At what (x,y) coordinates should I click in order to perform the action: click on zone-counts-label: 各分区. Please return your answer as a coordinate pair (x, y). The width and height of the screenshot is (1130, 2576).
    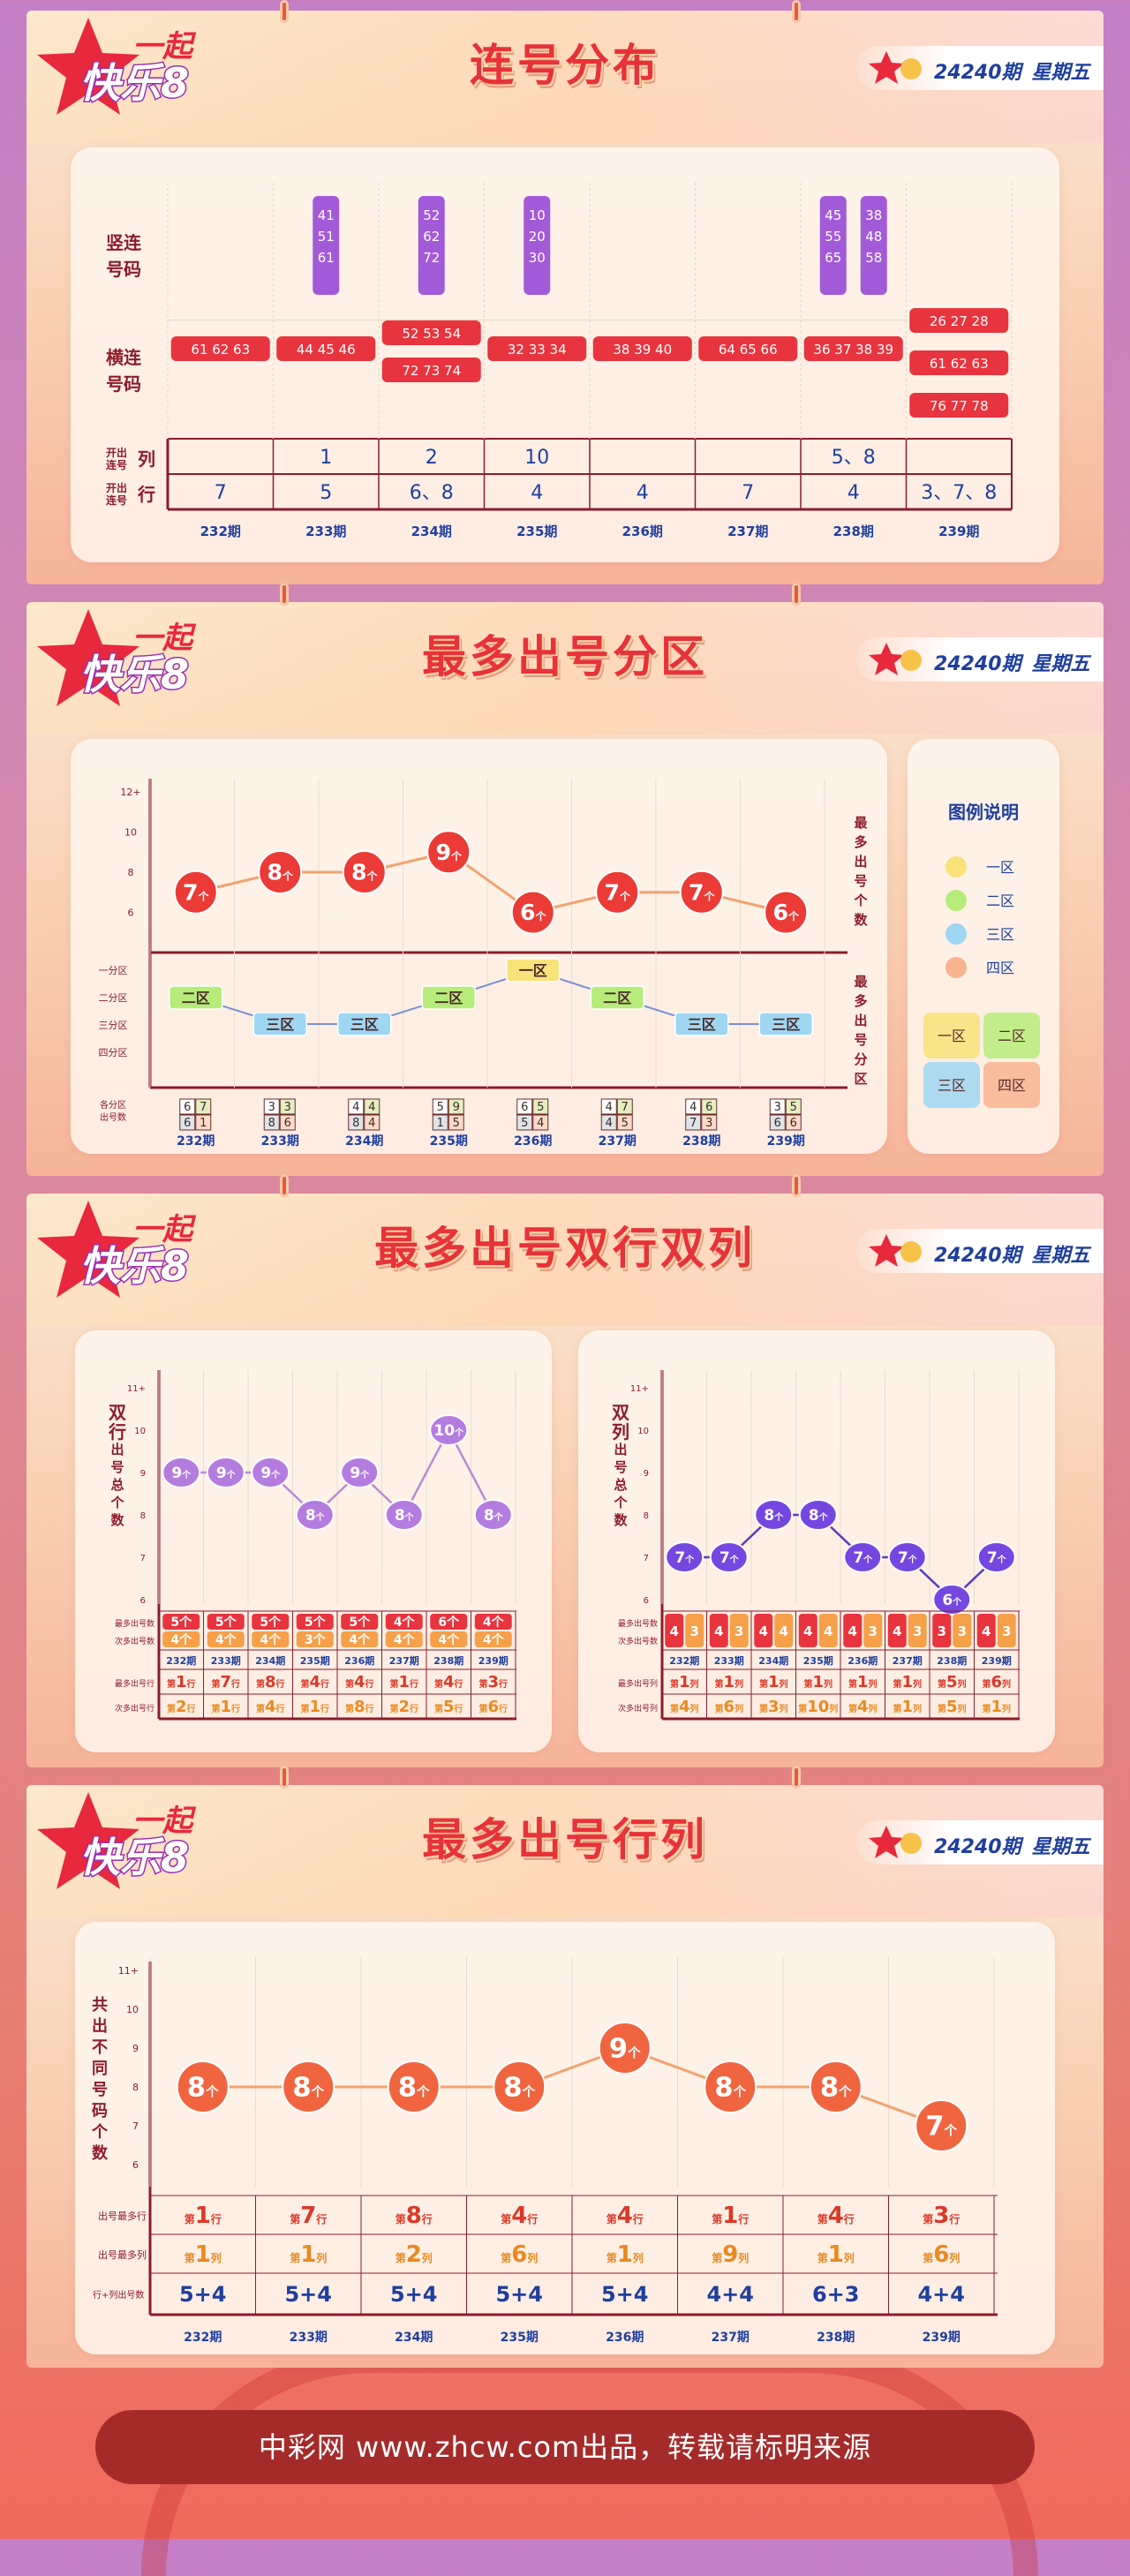
    Looking at the image, I should click on (113, 1105).